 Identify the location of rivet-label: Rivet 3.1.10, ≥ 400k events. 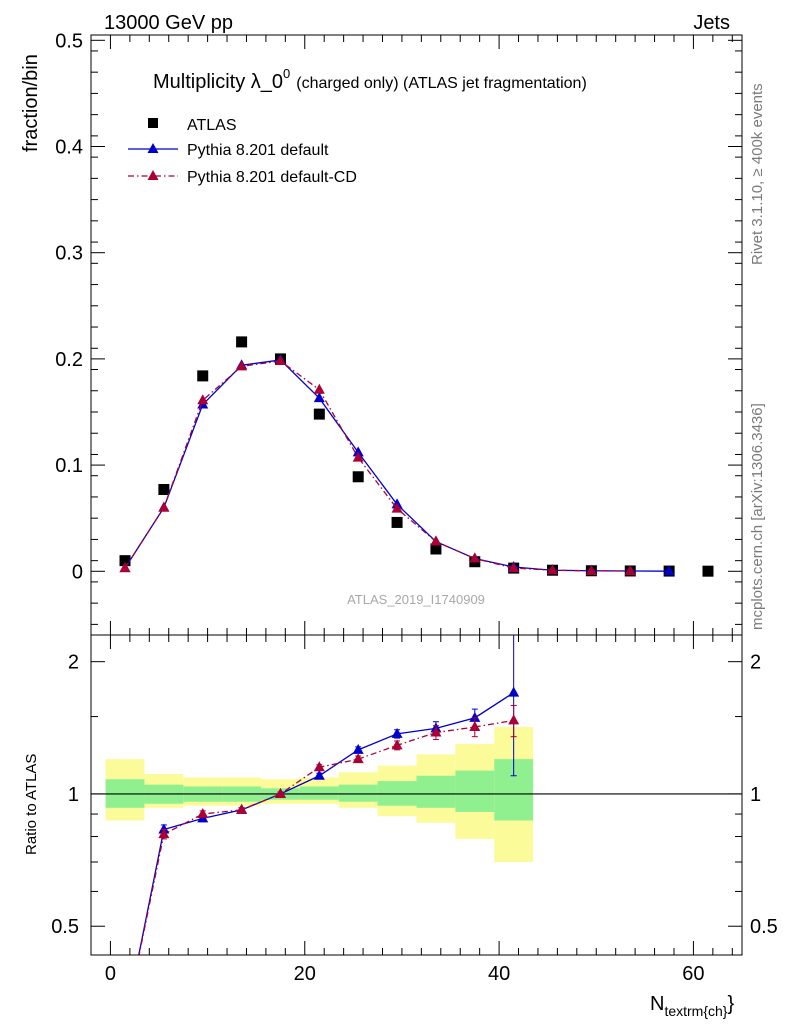
(757, 174).